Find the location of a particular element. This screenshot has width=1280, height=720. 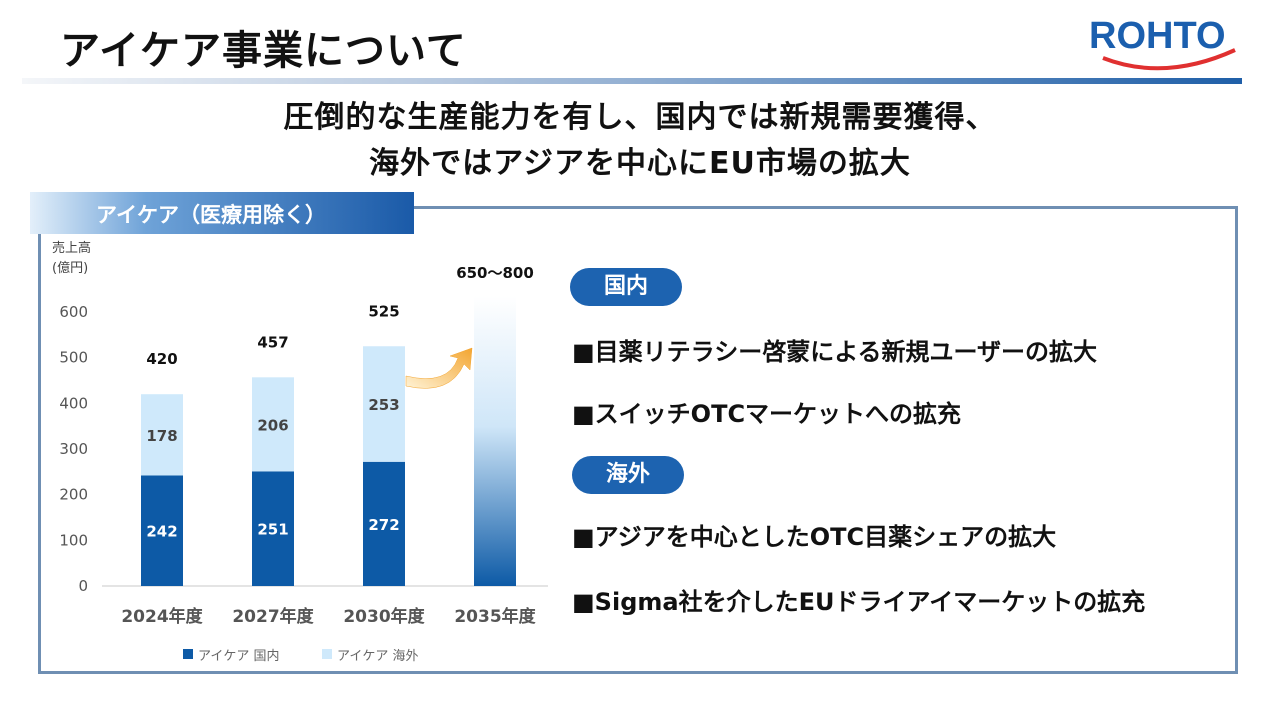

legend-label-domestic: アイケア 国内 is located at coordinates (238, 656).